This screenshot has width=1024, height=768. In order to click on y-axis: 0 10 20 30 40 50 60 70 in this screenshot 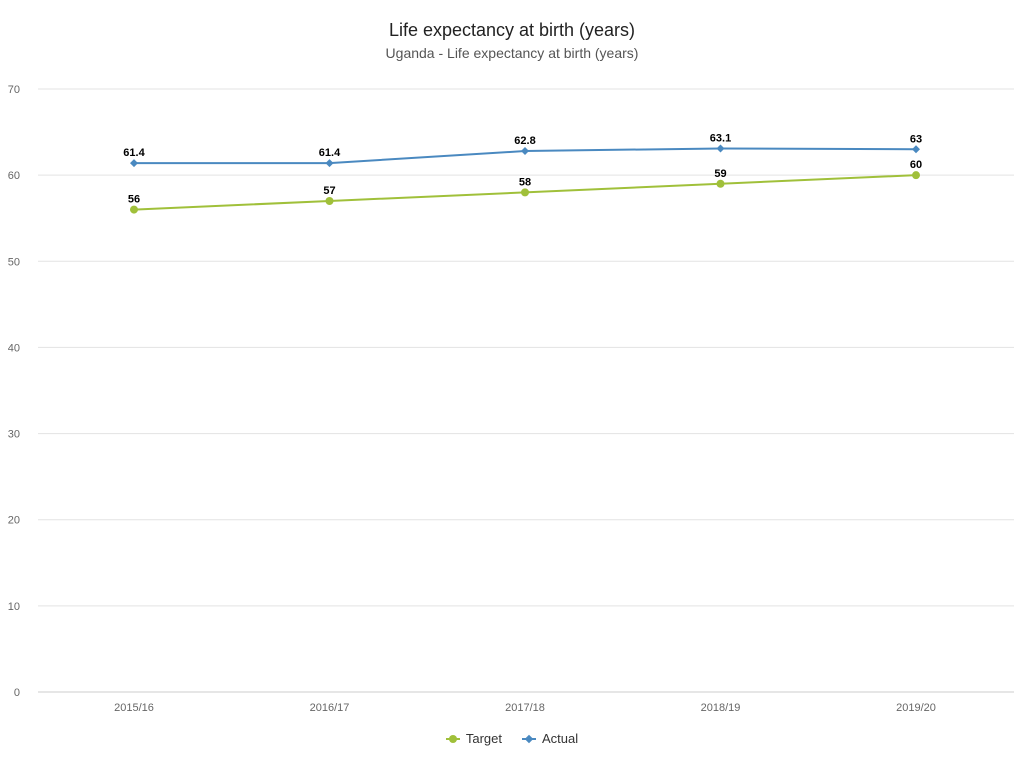, I will do `click(14, 391)`.